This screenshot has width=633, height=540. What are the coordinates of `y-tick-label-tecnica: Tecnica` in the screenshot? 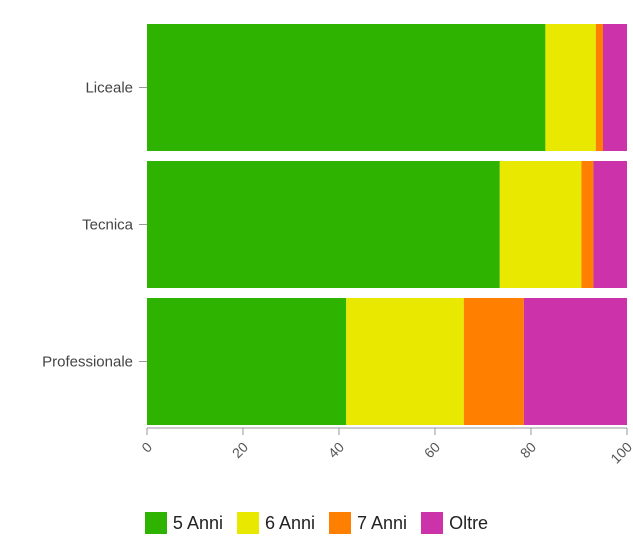 It's located at (108, 225).